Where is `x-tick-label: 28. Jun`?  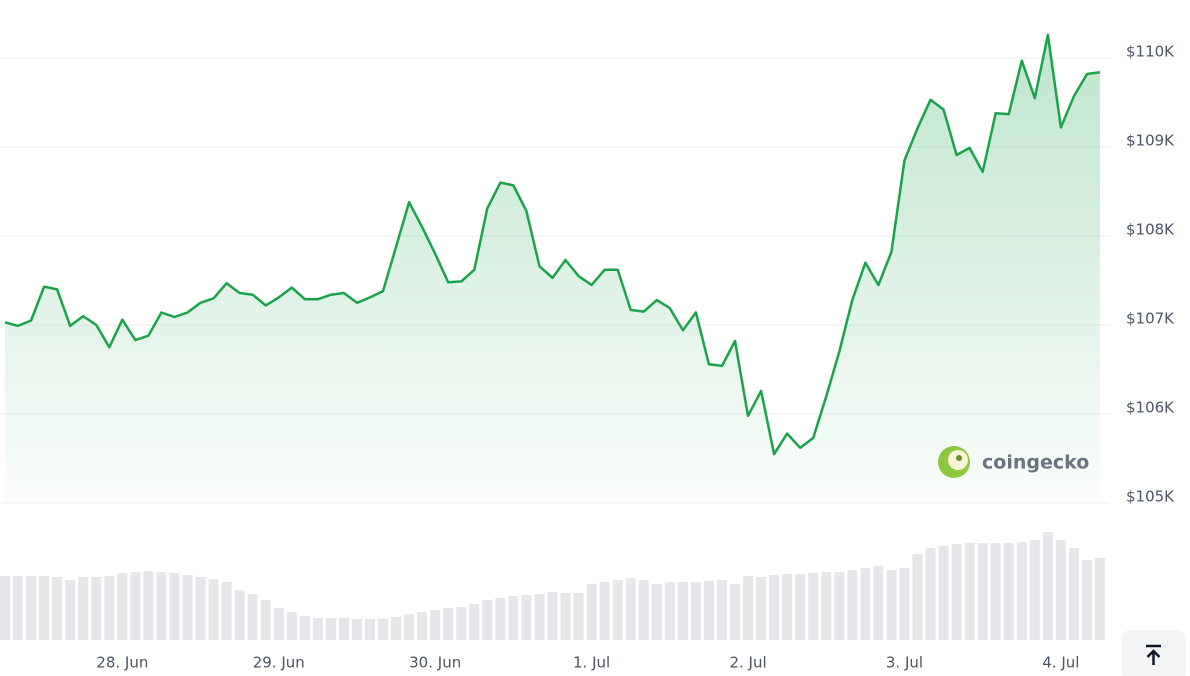
x-tick-label: 28. Jun is located at coordinates (122, 663).